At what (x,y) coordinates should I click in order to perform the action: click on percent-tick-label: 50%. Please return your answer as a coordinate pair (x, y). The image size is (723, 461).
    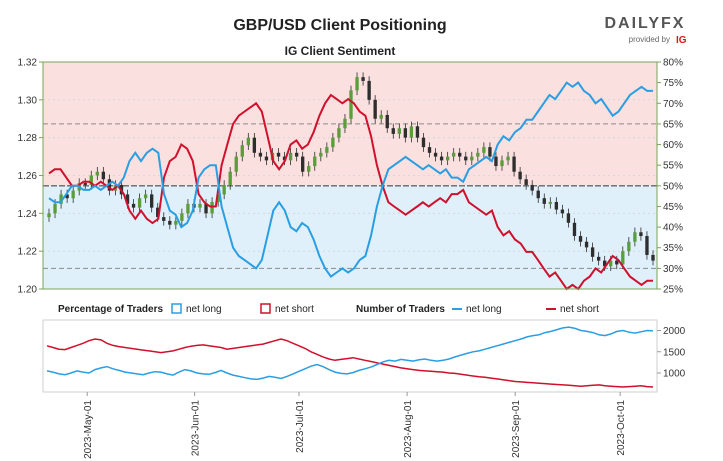
    Looking at the image, I should click on (673, 186).